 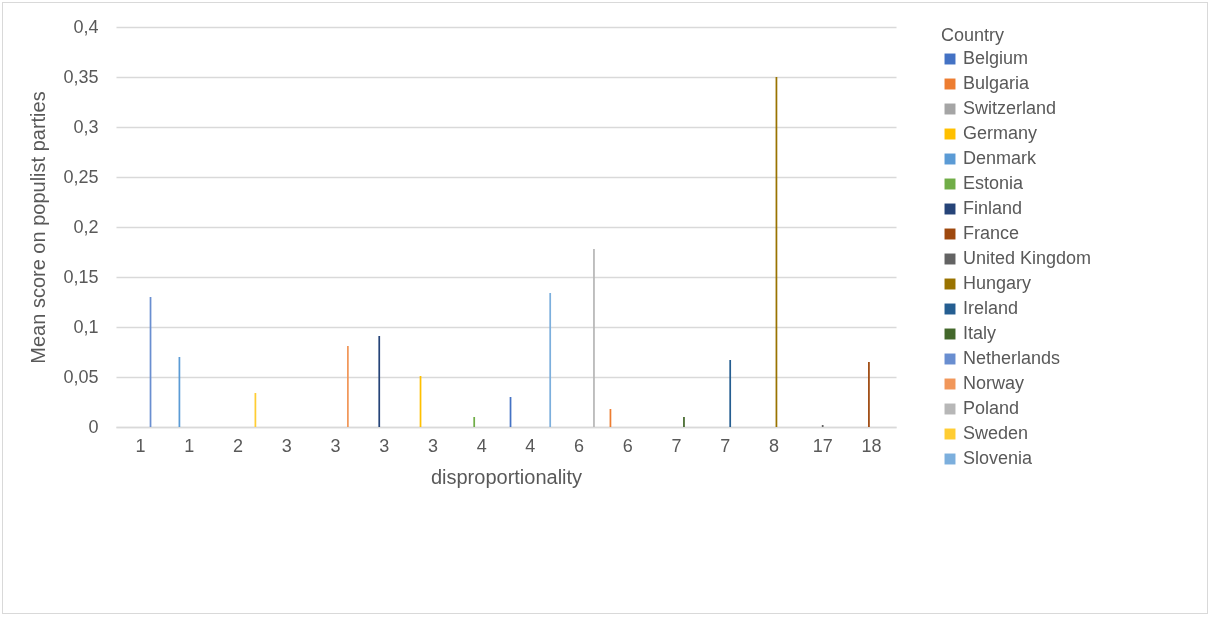 What do you see at coordinates (822, 445) in the screenshot?
I see `x-tick-label: 17` at bounding box center [822, 445].